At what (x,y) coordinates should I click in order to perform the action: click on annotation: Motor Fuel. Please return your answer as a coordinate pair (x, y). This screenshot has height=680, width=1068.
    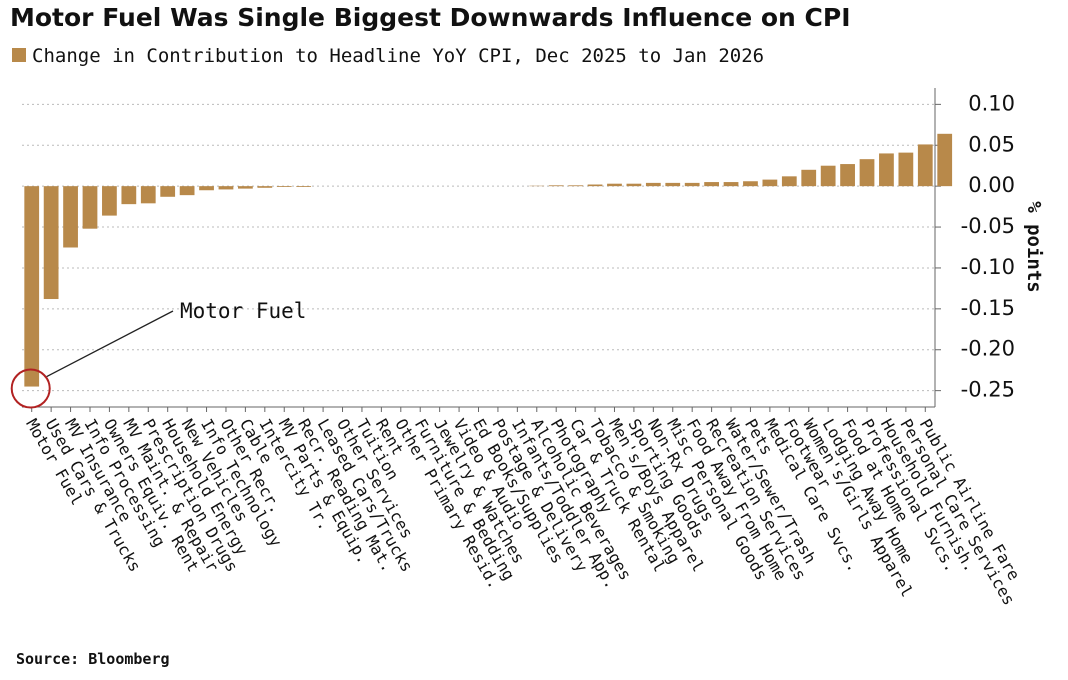
    Looking at the image, I should click on (243, 311).